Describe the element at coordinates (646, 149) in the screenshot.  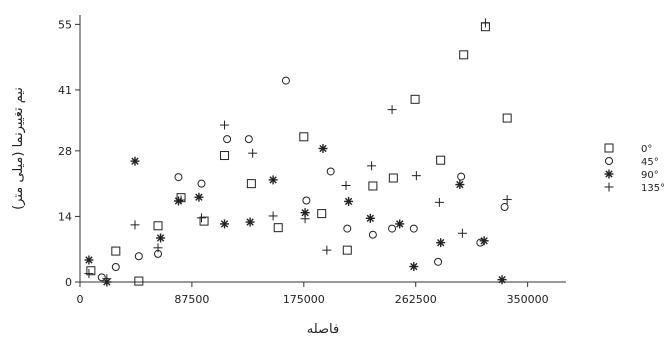
I see `legend-label: 0°` at that location.